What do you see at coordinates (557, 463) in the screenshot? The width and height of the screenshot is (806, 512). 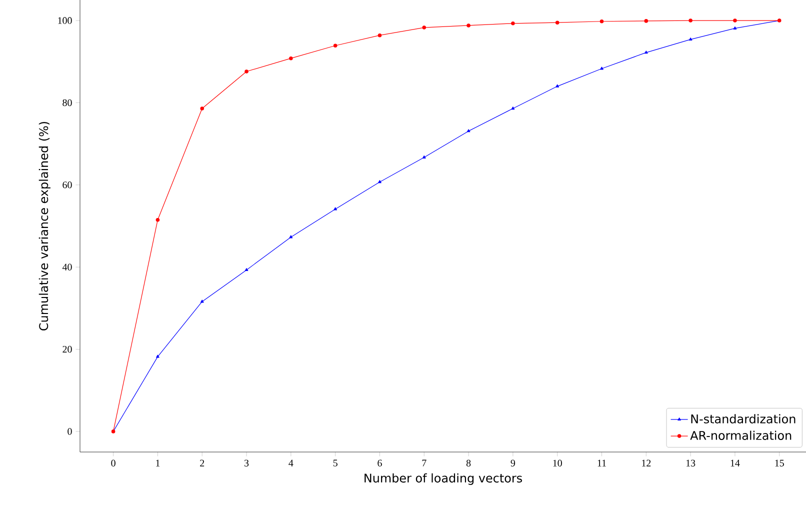 I see `x-tick-label: 10` at bounding box center [557, 463].